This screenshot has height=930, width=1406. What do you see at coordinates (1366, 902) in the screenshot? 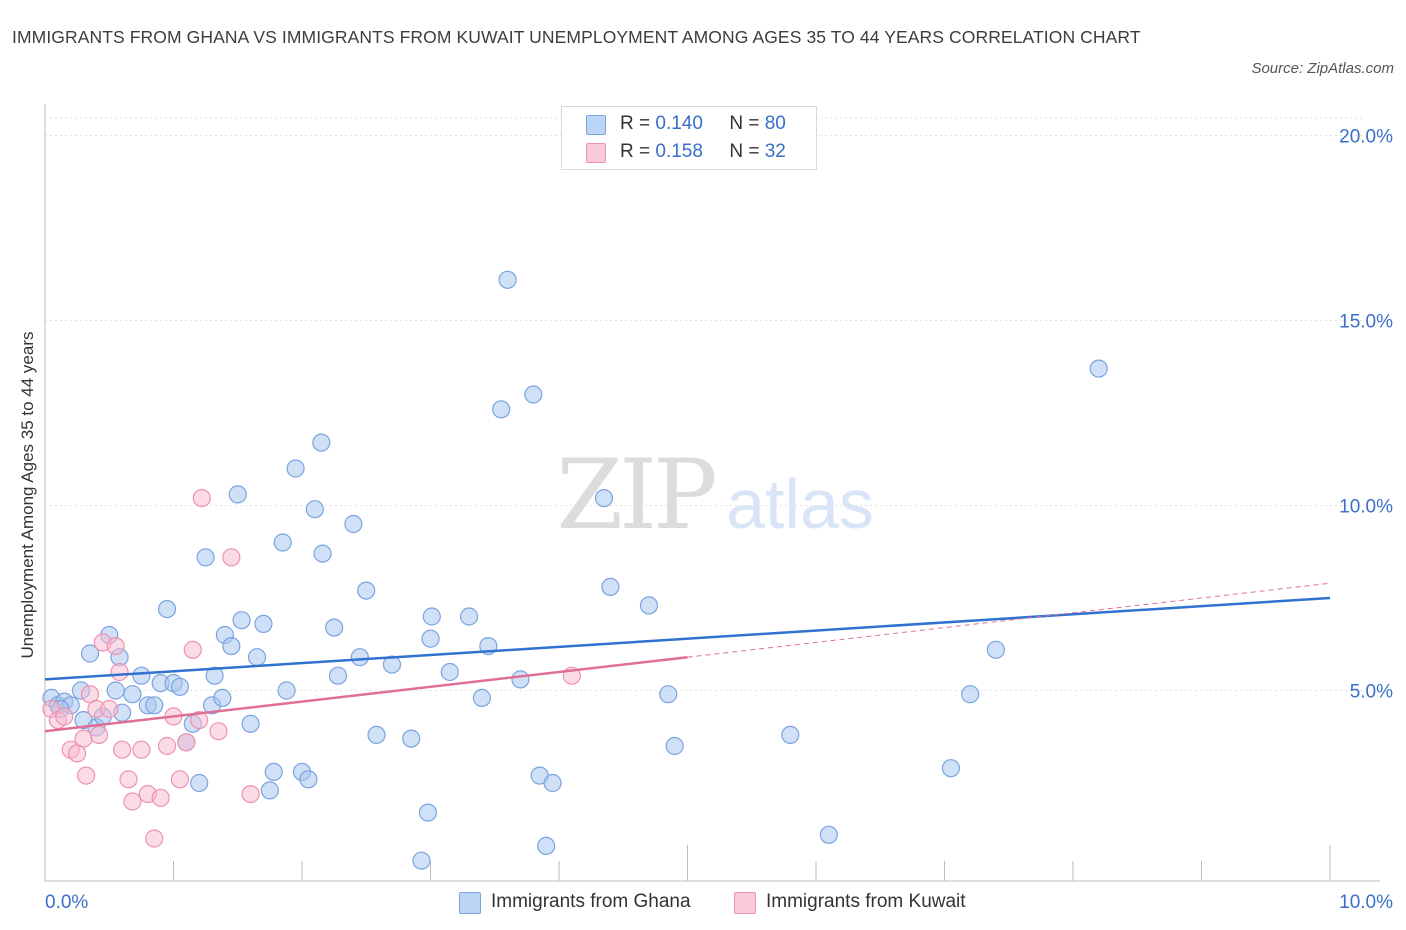
I see `x-tick-label-right: 10.0%` at bounding box center [1366, 902].